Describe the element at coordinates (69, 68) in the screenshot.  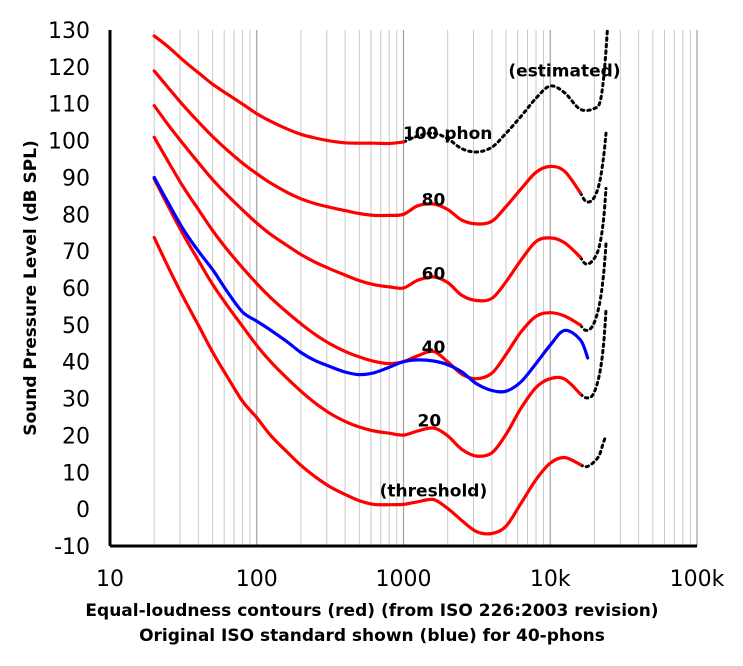
I see `y-tick-label: 120` at that location.